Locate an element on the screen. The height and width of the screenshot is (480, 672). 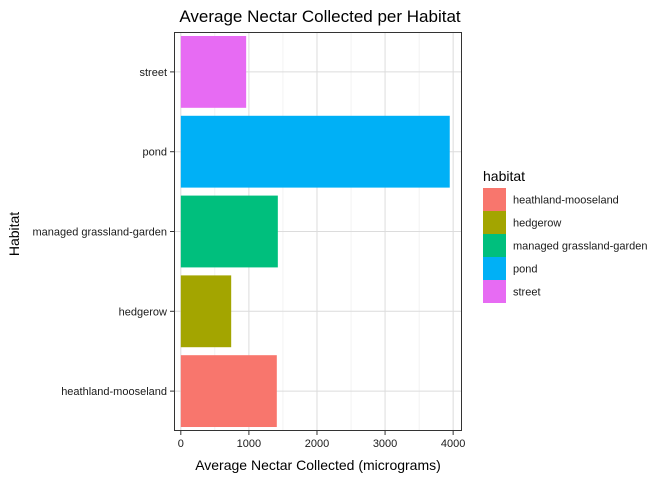
x-axis: 0 1000 2000 3000 4000 is located at coordinates (321, 440).